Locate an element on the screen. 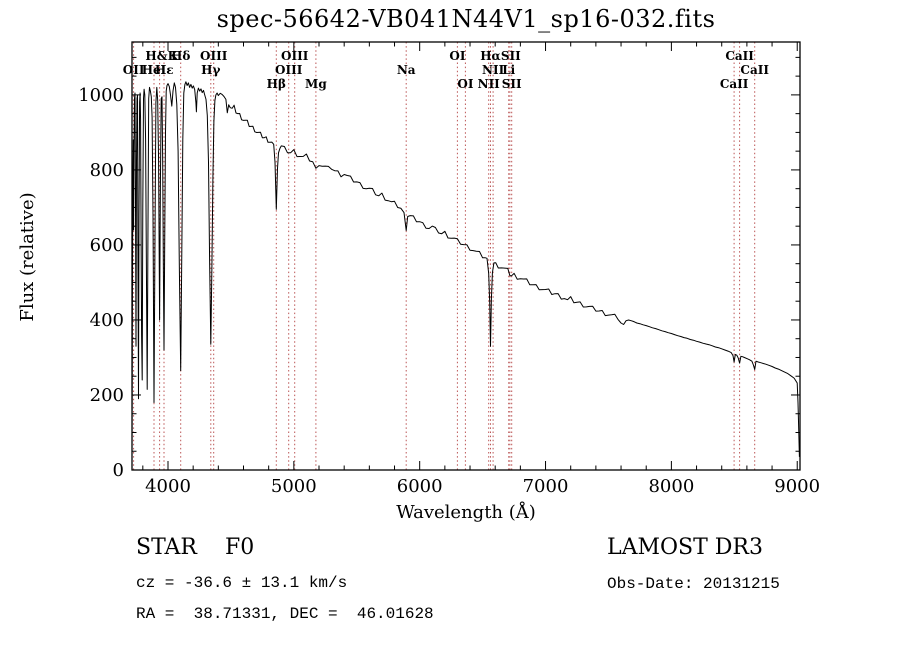  y-axis-label: Flux (relative) is located at coordinates (27, 257).